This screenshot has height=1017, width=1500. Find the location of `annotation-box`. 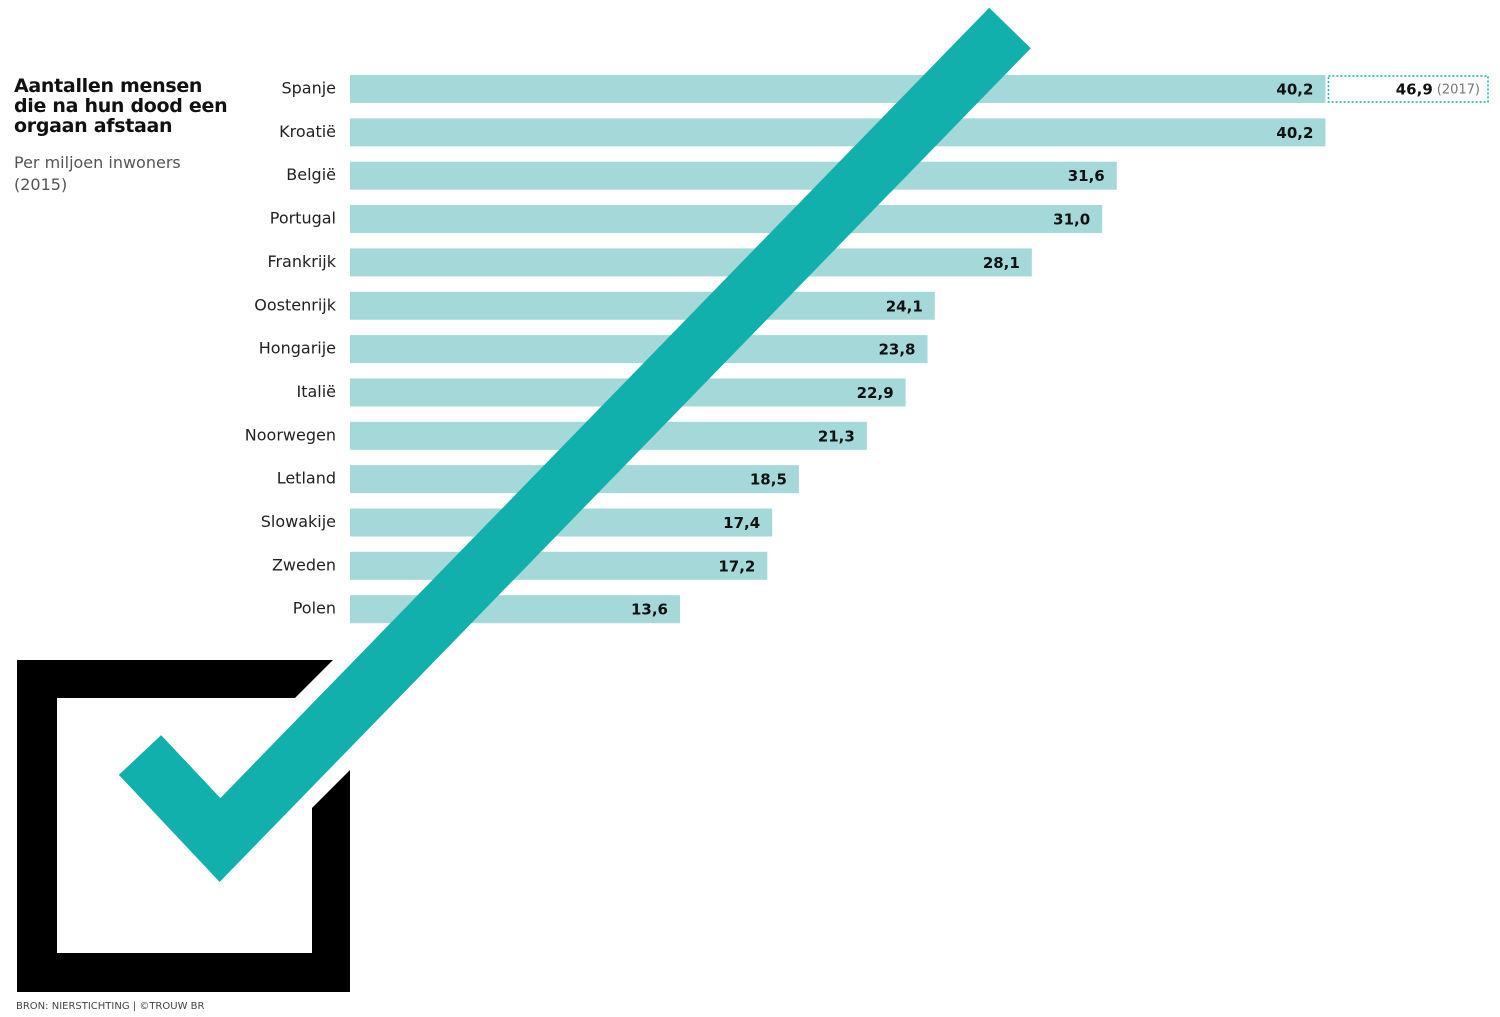

annotation-box is located at coordinates (1408, 89).